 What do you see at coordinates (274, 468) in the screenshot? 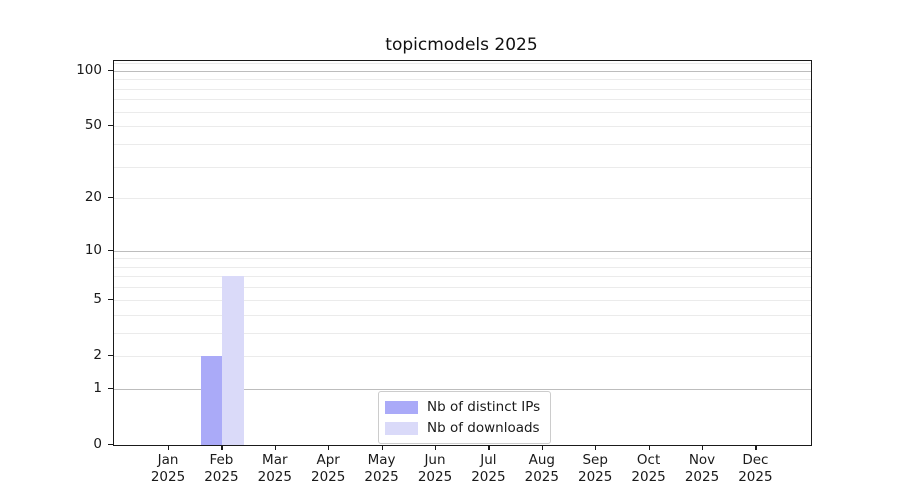
I see `x-axis-tick-label: Mar 2025` at bounding box center [274, 468].